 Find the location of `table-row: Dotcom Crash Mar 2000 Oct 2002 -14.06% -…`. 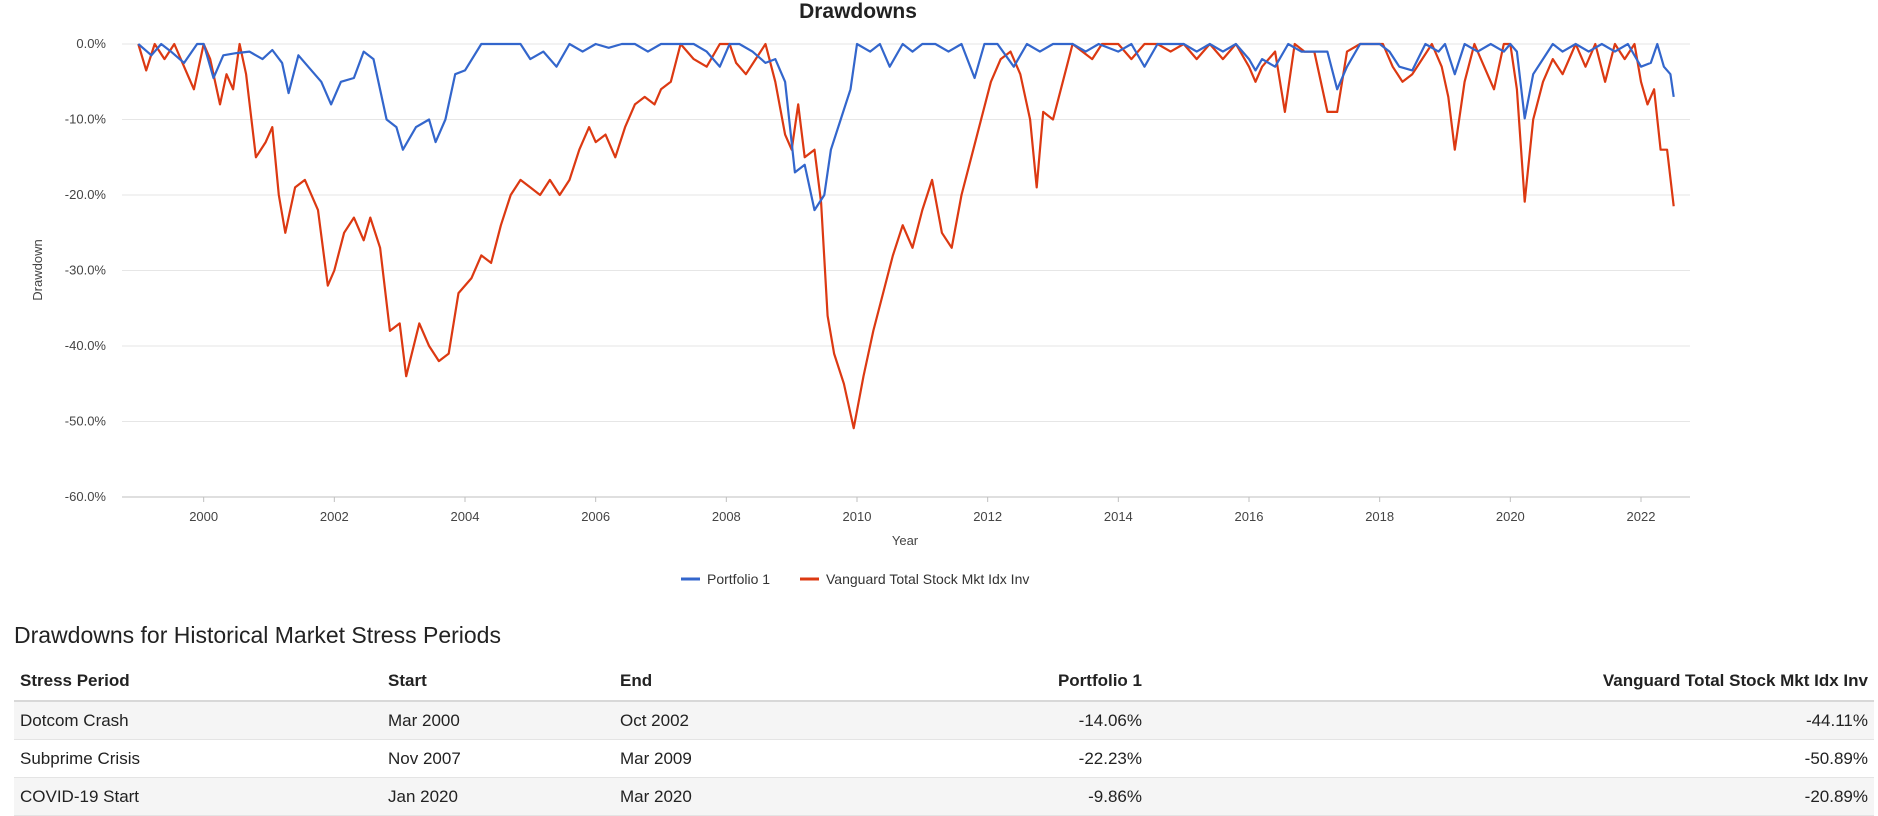

table-row: Dotcom Crash Mar 2000 Oct 2002 -14.06% -… is located at coordinates (944, 720).